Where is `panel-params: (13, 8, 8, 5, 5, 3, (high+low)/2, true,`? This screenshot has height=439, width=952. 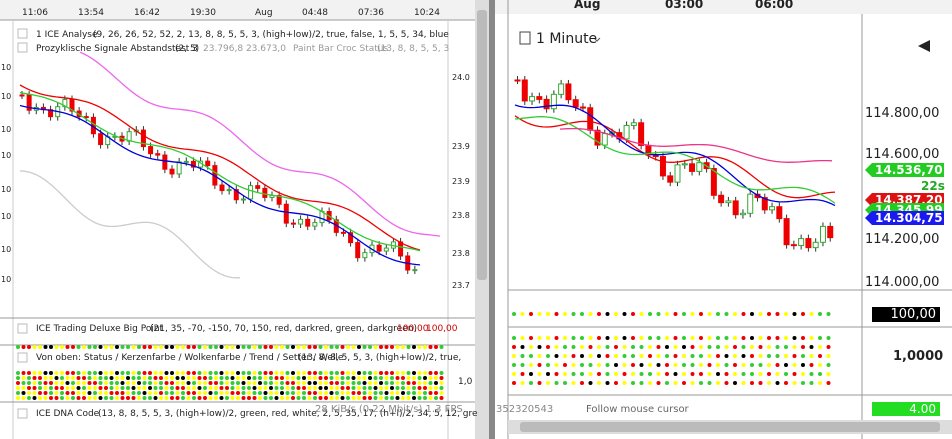 panel-params: (13, 8, 8, 5, 5, 3, (high+low)/2, true, is located at coordinates (380, 358).